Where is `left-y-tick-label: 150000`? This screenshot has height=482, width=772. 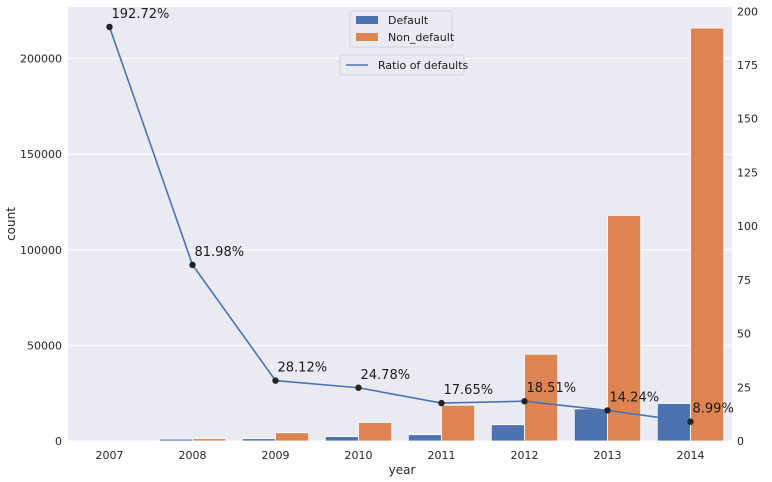 left-y-tick-label: 150000 is located at coordinates (41, 154).